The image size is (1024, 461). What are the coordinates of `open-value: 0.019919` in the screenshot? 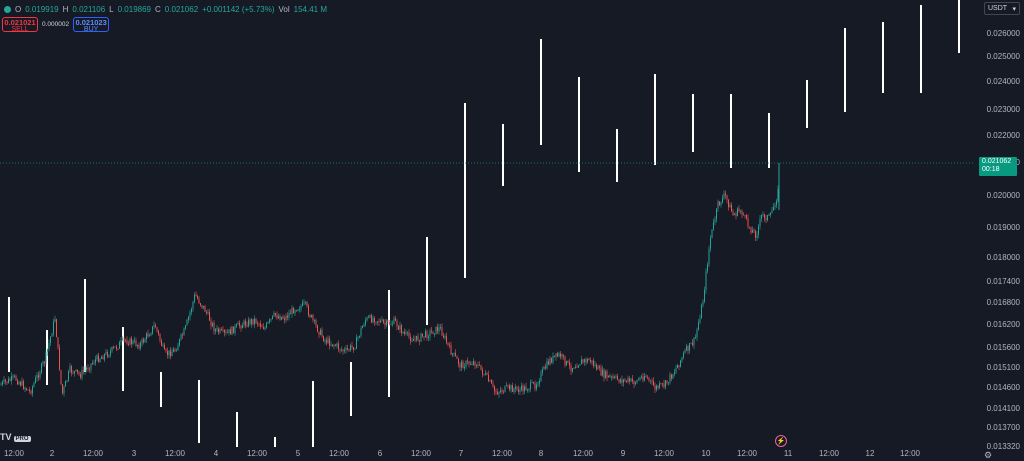 It's located at (42, 9).